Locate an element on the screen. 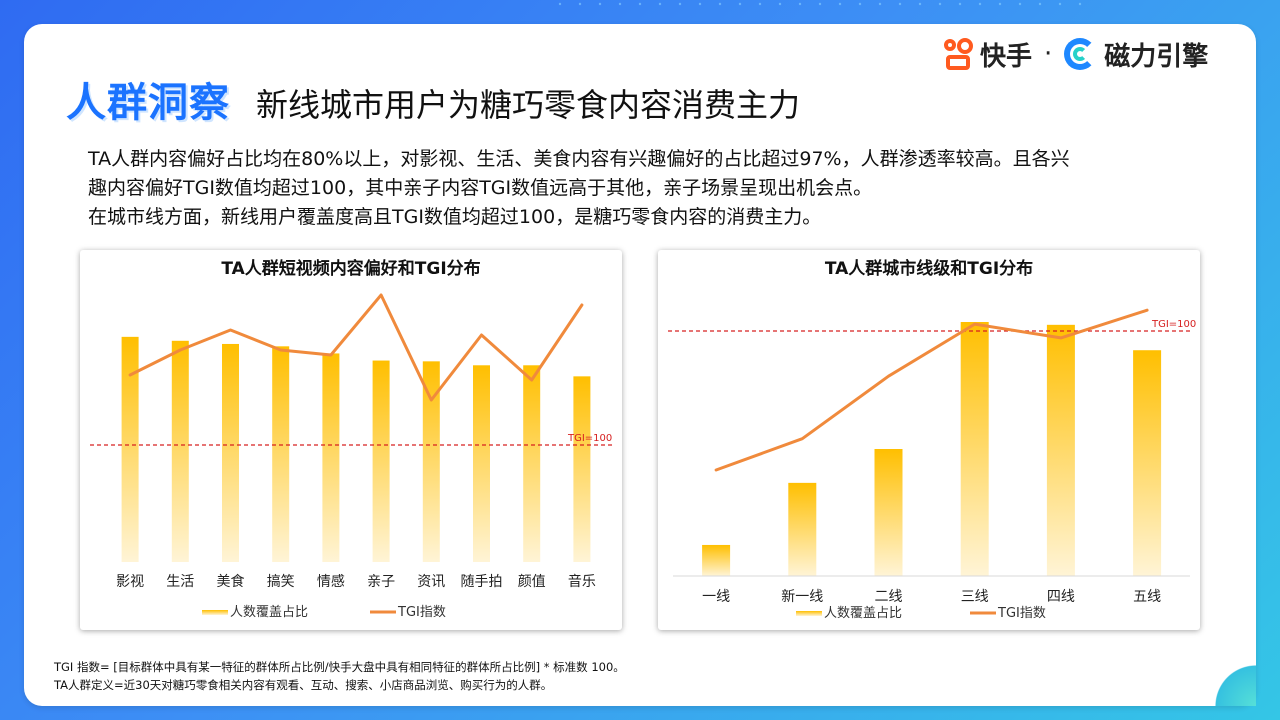 The image size is (1280, 720). chart-title: TA人群城市线级和TGI分布 is located at coordinates (929, 268).